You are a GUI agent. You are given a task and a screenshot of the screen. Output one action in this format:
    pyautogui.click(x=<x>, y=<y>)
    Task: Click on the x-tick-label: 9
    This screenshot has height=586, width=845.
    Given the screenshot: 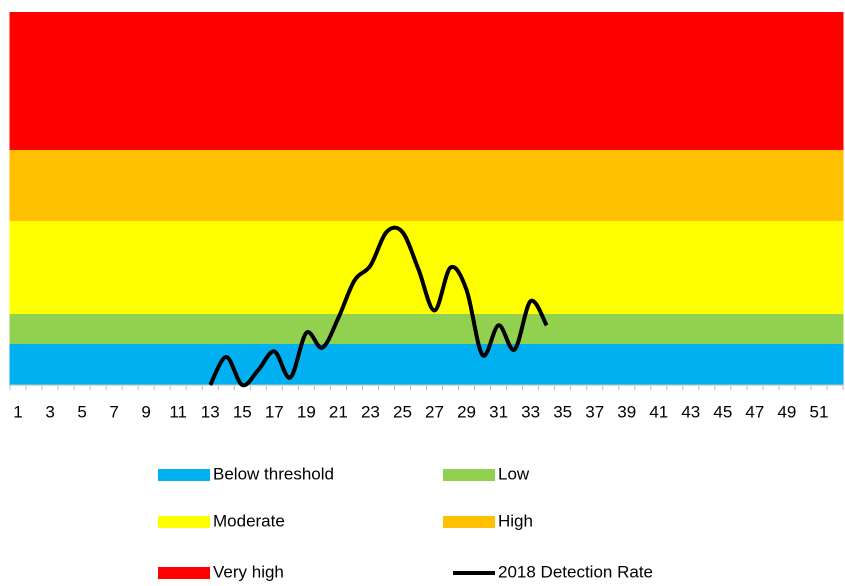 What is the action you would take?
    pyautogui.click(x=145, y=411)
    